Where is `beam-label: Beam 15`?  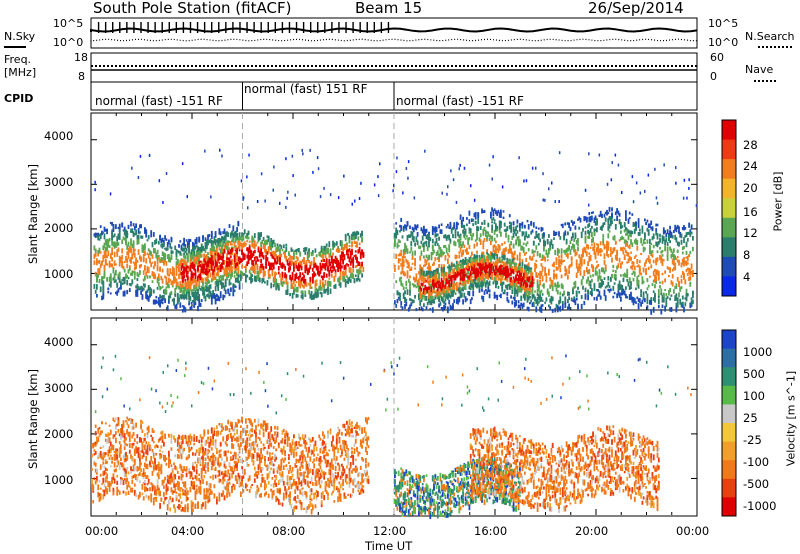
beam-label: Beam 15 is located at coordinates (389, 8).